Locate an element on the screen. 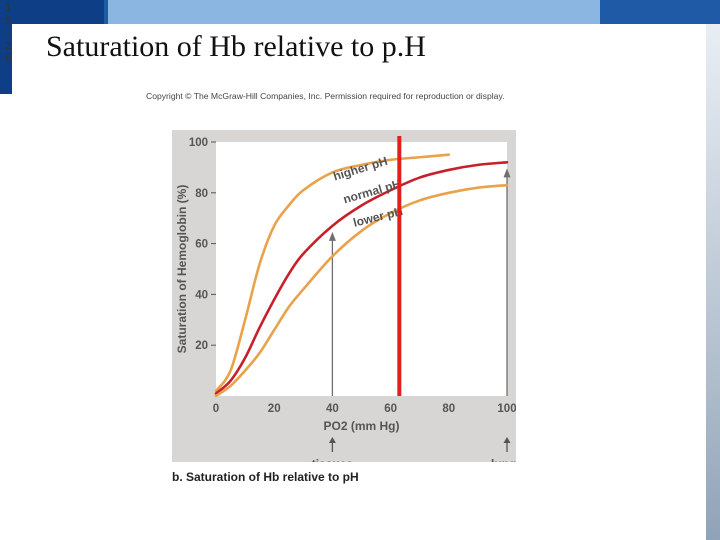 The width and height of the screenshot is (720, 540). x-tick-label: 60 is located at coordinates (390, 409).